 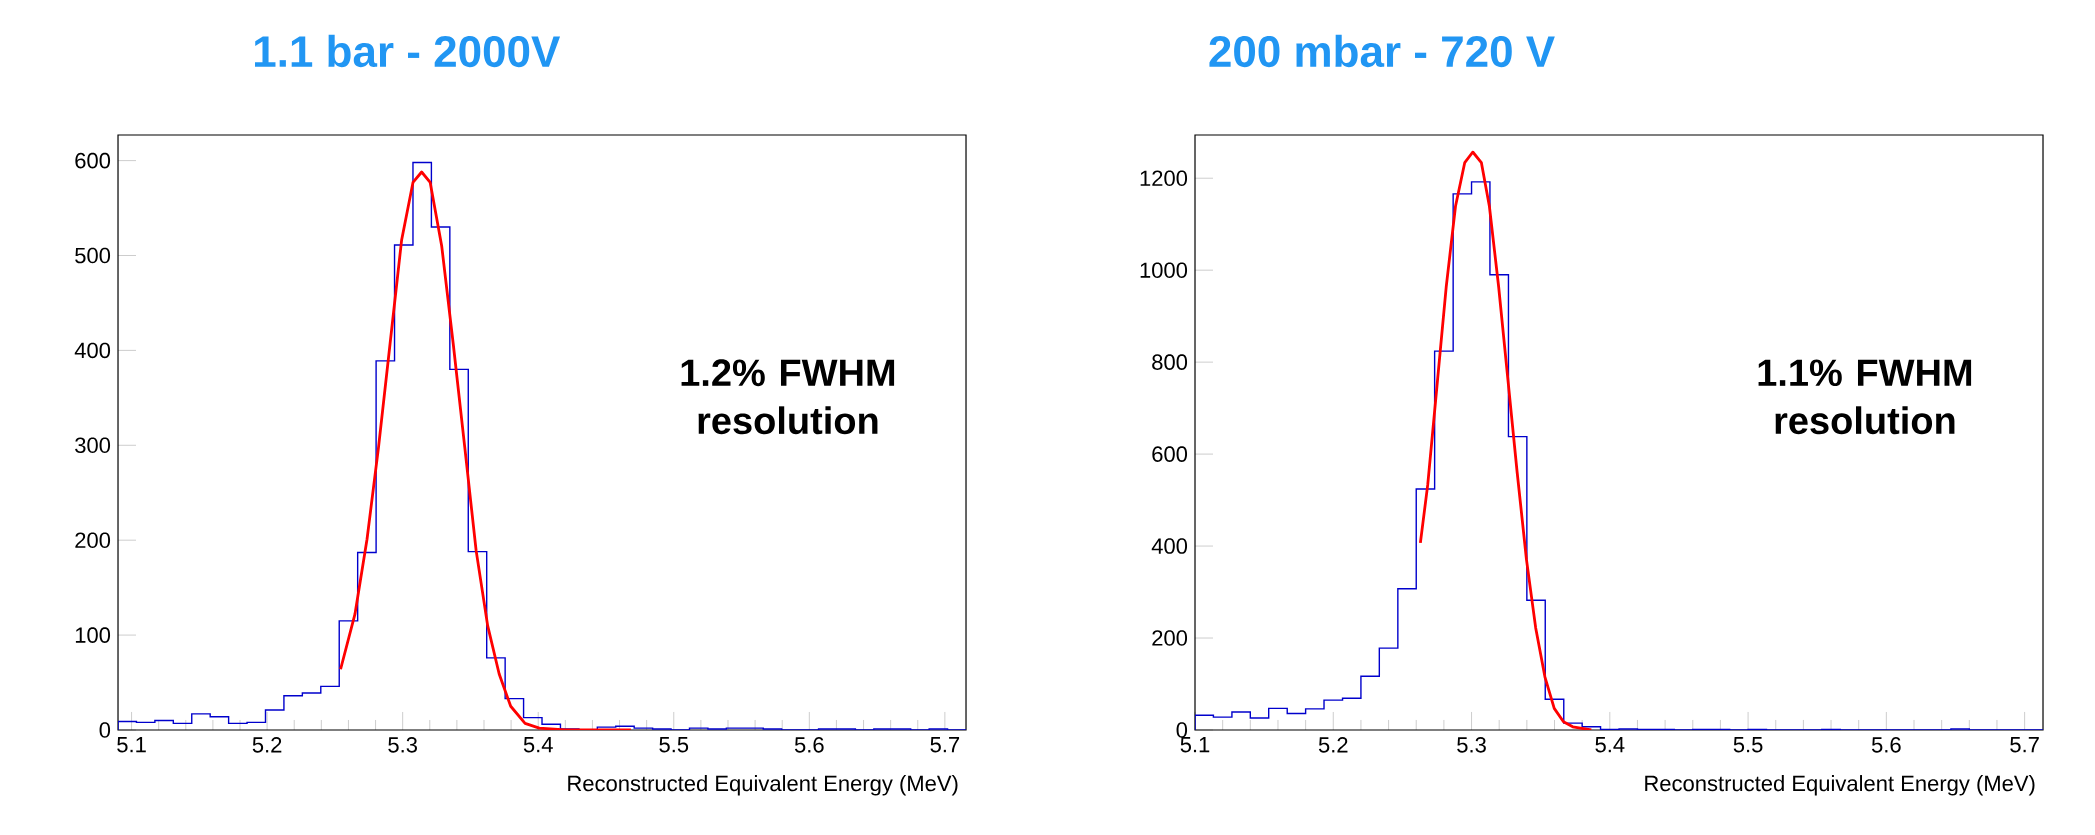 I want to click on annotation: 1.2% FWHM resolution, so click(x=788, y=397).